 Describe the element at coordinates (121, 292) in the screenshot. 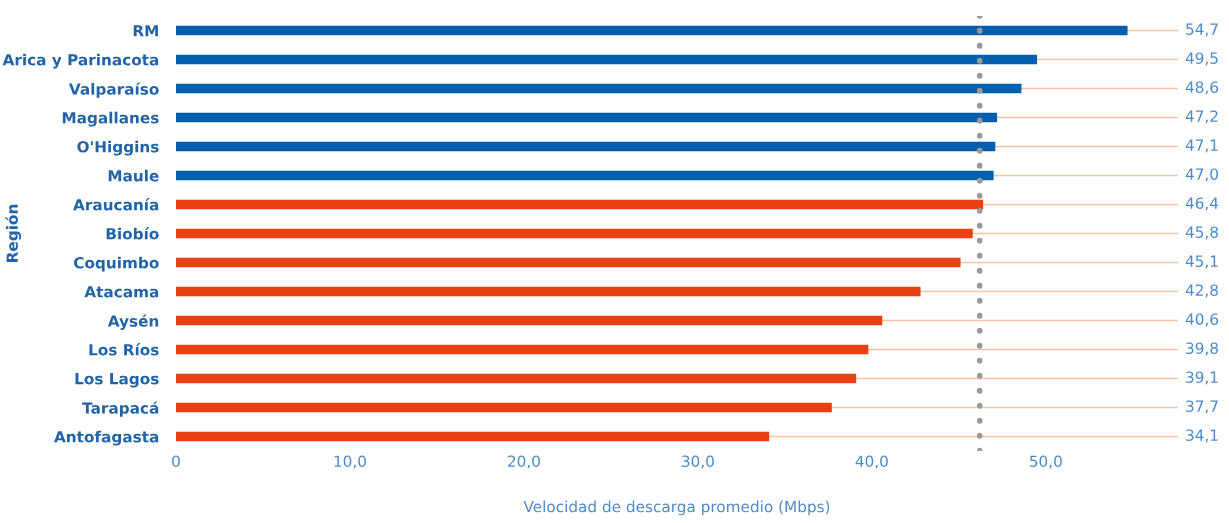

I see `y-tick-label: Atacama` at that location.